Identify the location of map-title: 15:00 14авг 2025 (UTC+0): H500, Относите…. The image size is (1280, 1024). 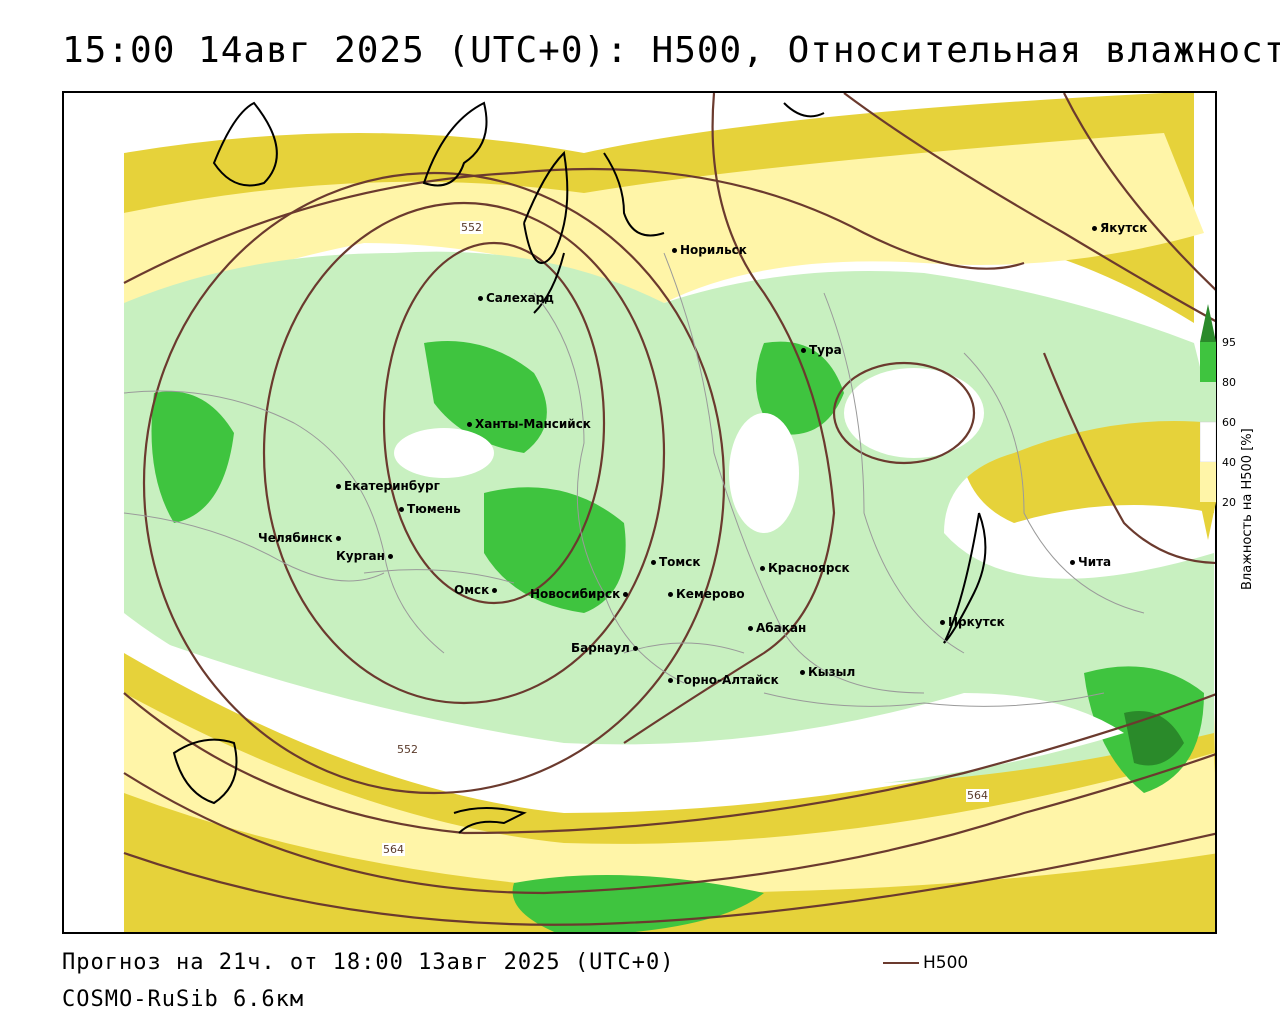
(671, 50).